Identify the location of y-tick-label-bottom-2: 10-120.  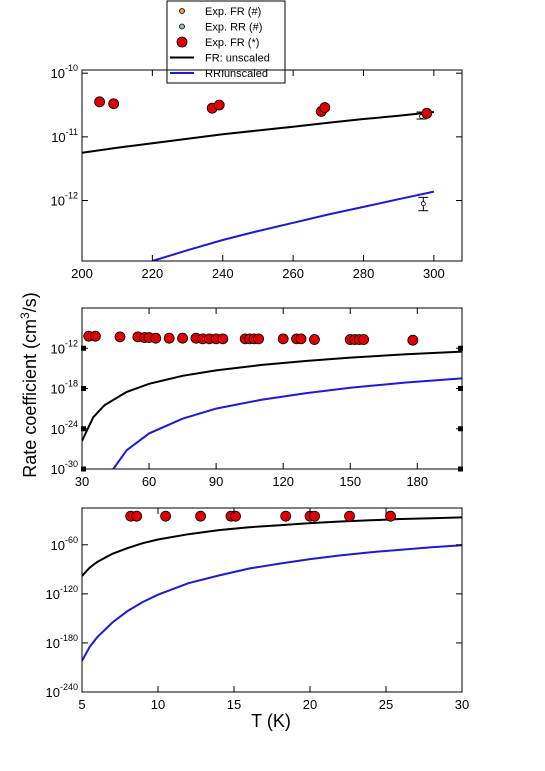
(62, 593).